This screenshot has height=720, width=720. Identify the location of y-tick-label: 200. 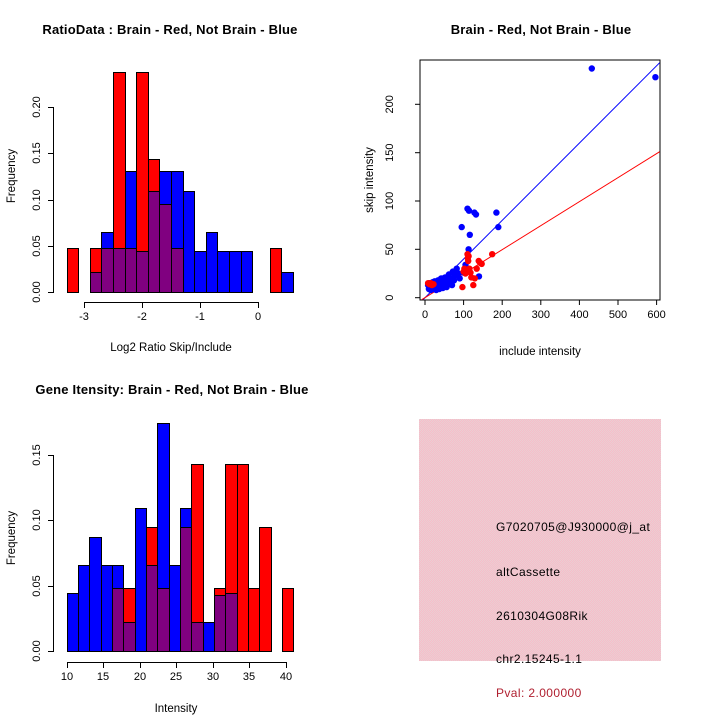
(390, 104).